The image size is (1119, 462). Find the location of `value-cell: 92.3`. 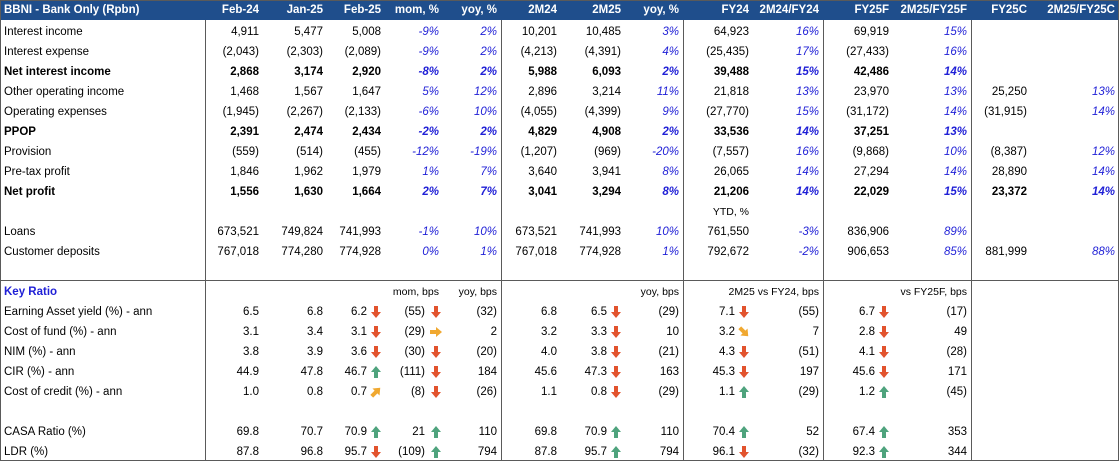

value-cell: 92.3 is located at coordinates (863, 452).